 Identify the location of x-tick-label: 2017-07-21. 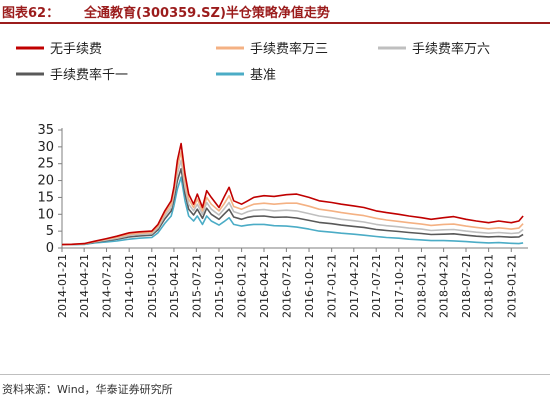
(376, 286).